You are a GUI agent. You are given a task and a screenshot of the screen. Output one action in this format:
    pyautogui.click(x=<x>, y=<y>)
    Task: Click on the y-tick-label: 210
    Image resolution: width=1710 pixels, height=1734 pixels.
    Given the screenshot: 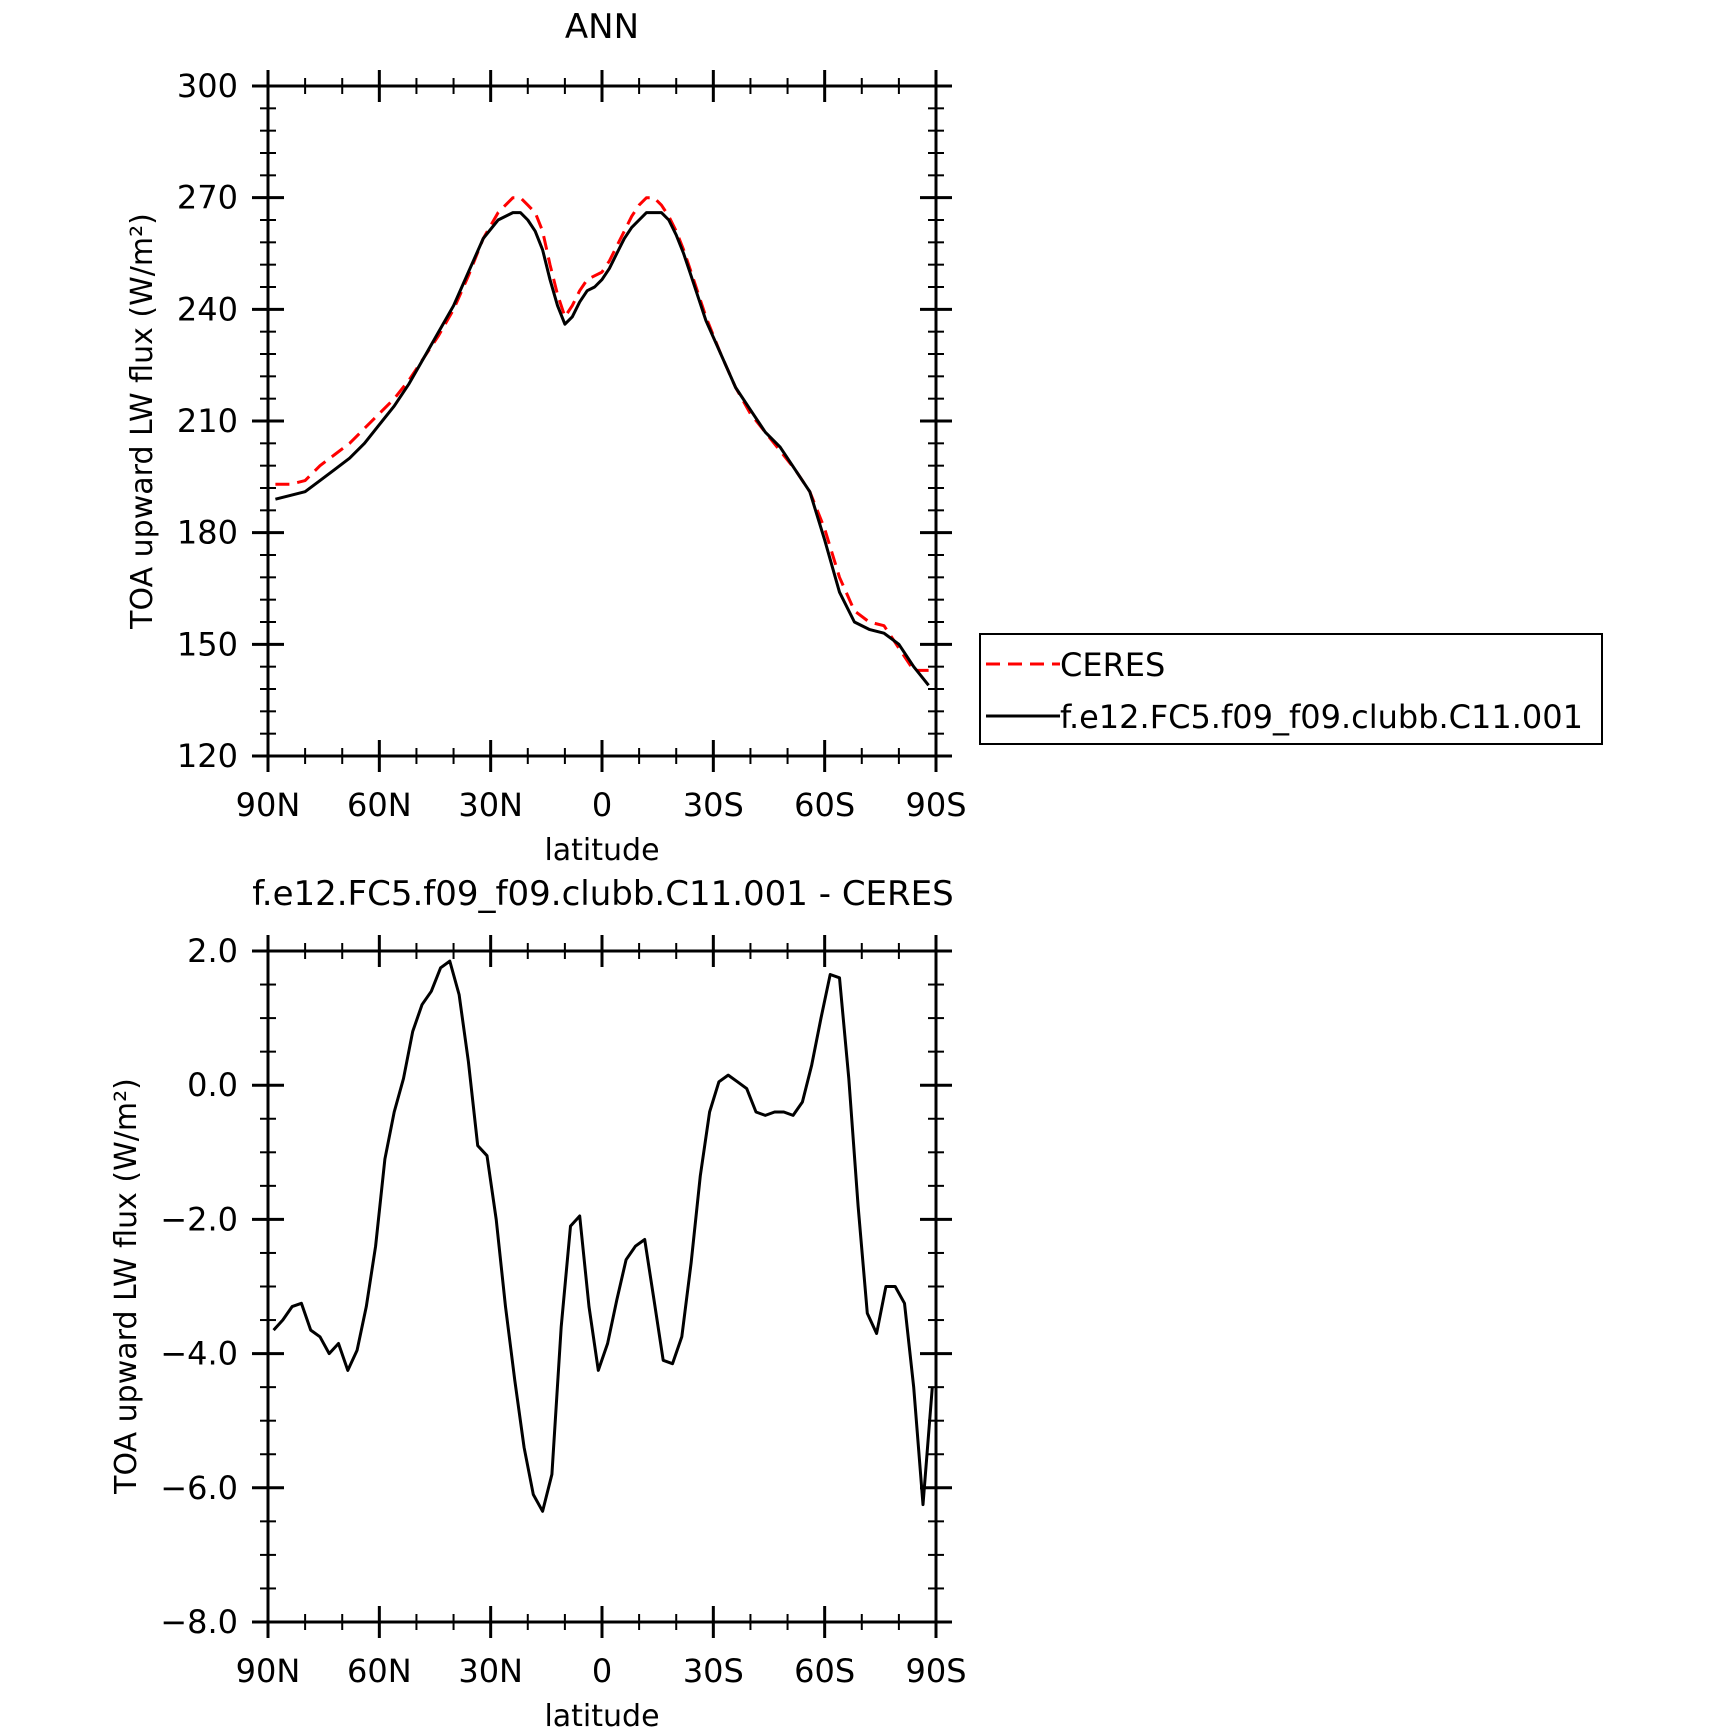 What is the action you would take?
    pyautogui.click(x=207, y=421)
    